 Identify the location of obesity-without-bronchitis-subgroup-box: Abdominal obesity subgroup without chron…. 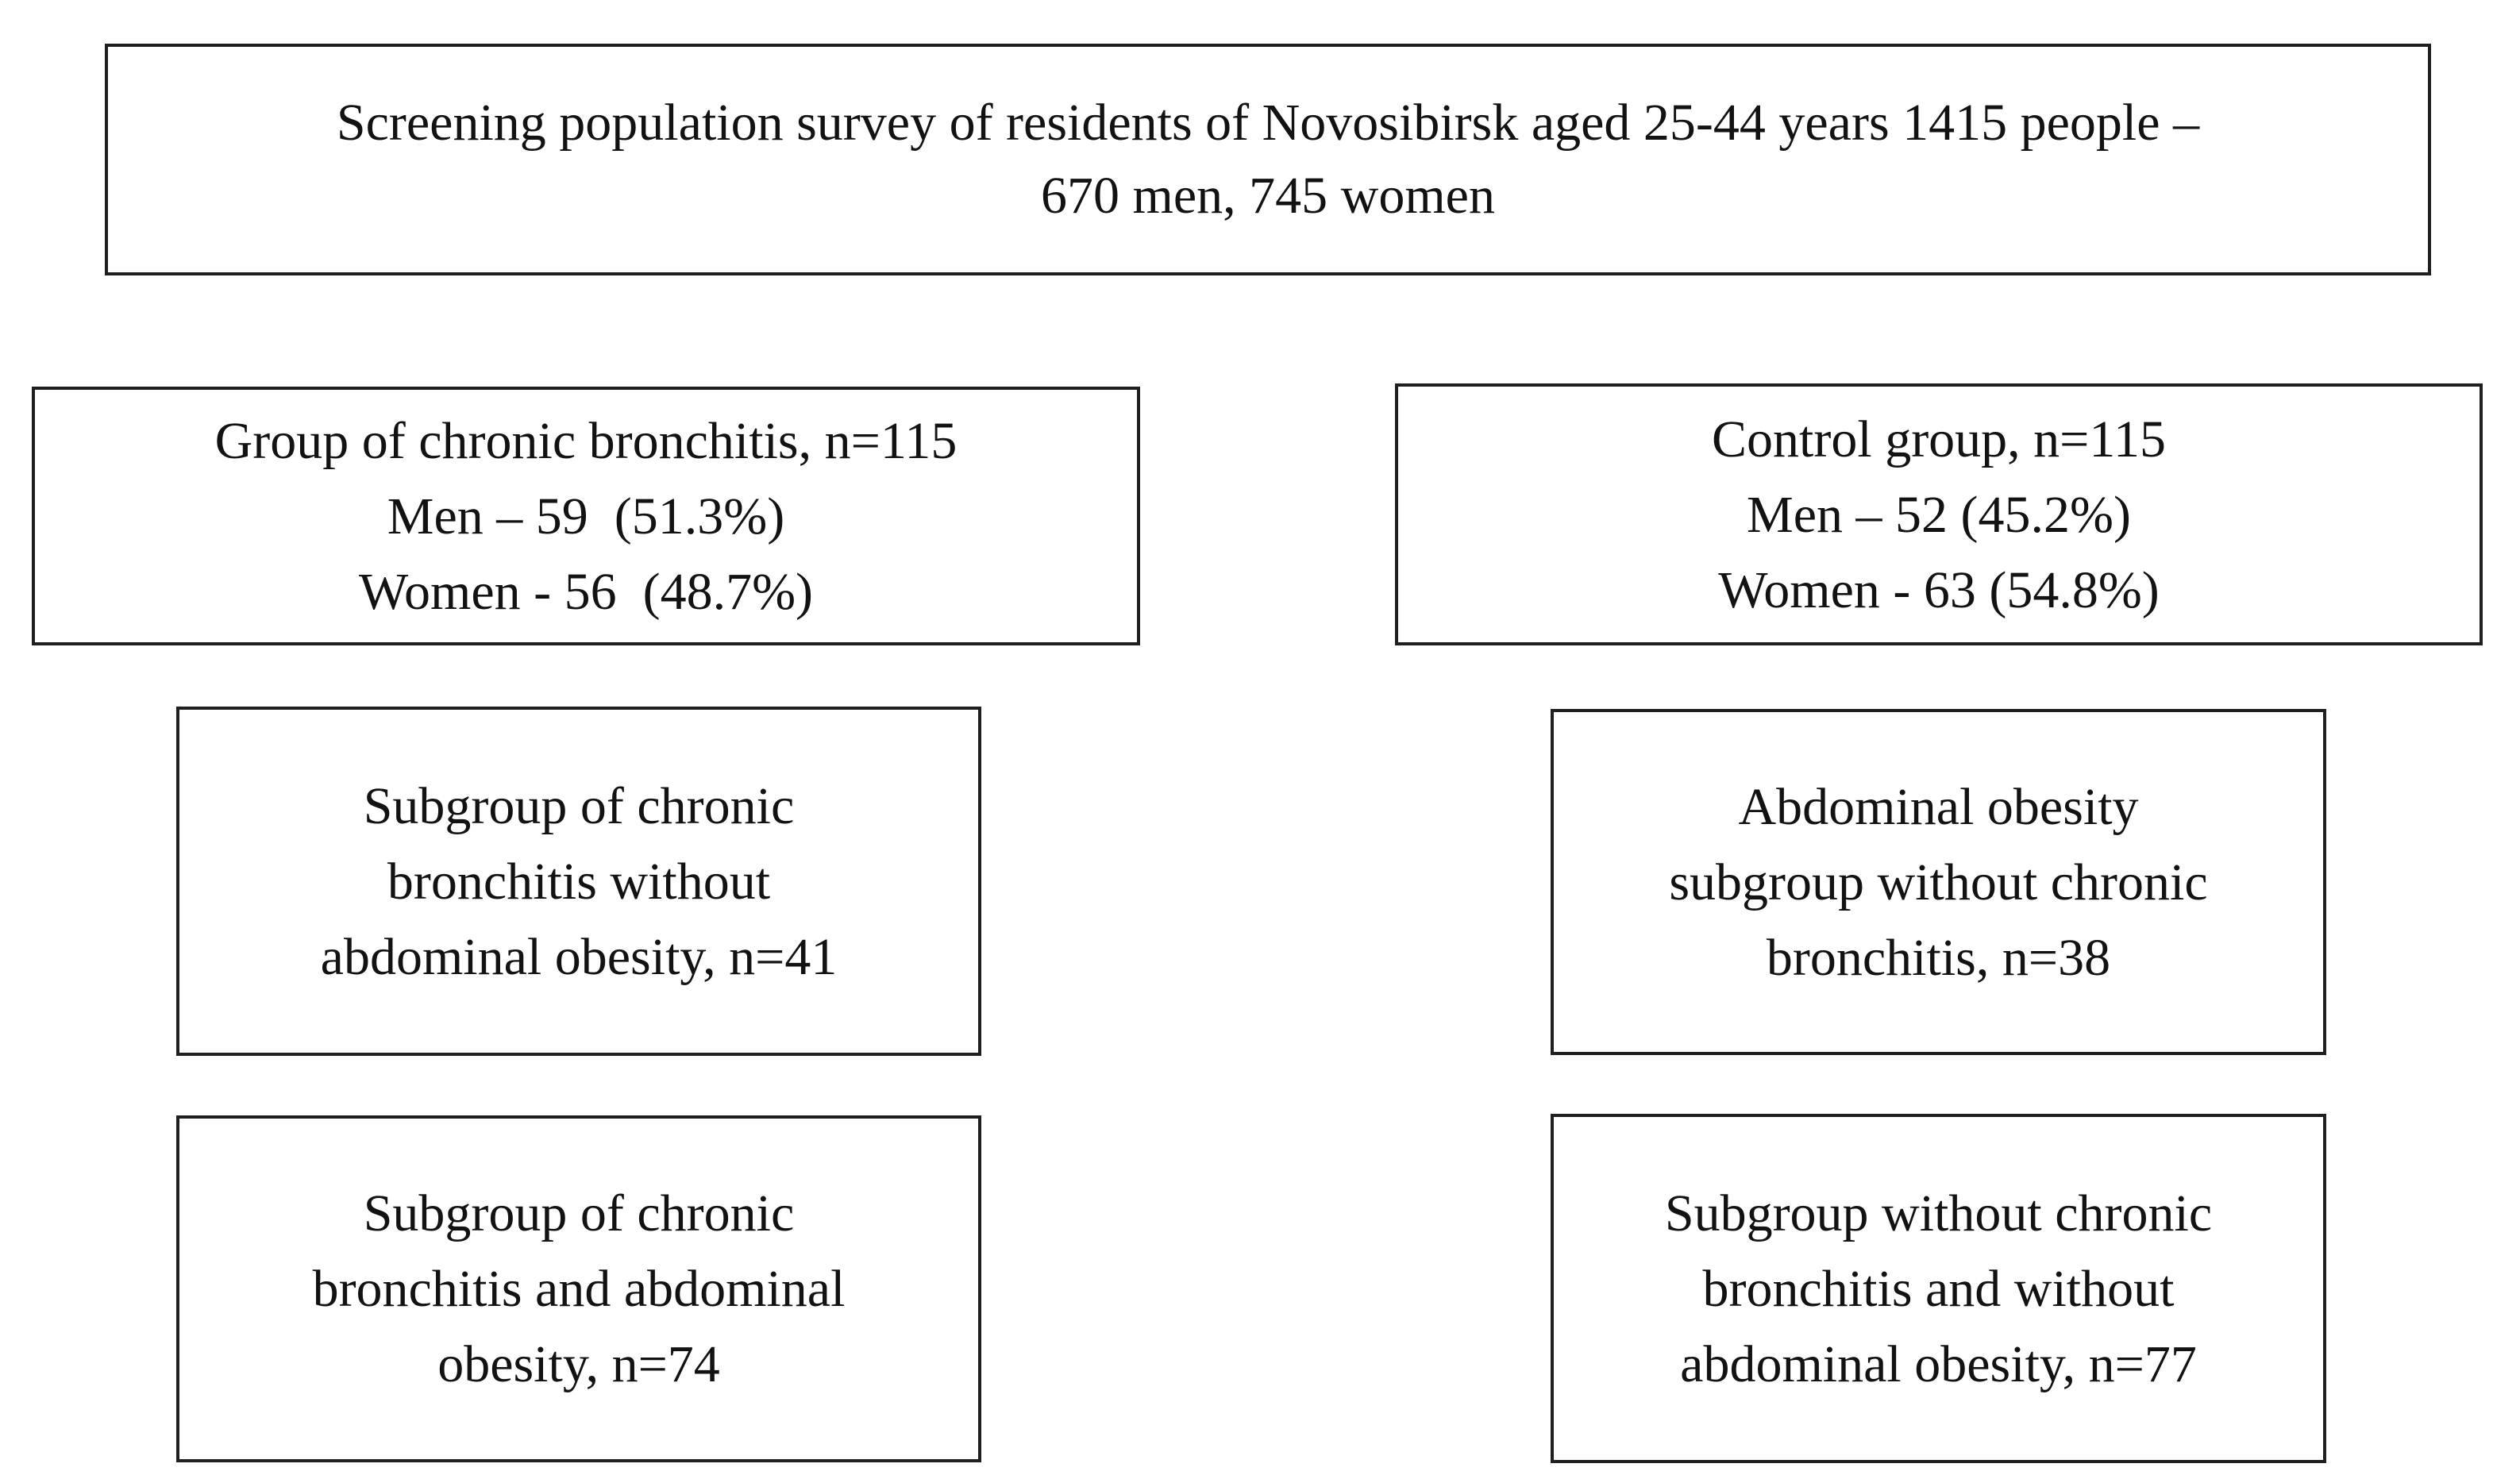
(1939, 882).